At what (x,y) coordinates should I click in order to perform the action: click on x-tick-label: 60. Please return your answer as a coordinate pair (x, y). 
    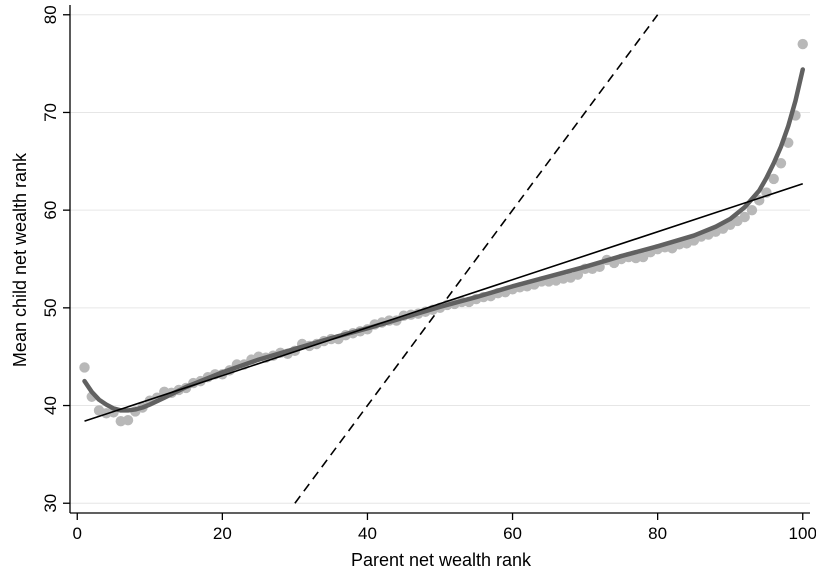
    Looking at the image, I should click on (512, 533).